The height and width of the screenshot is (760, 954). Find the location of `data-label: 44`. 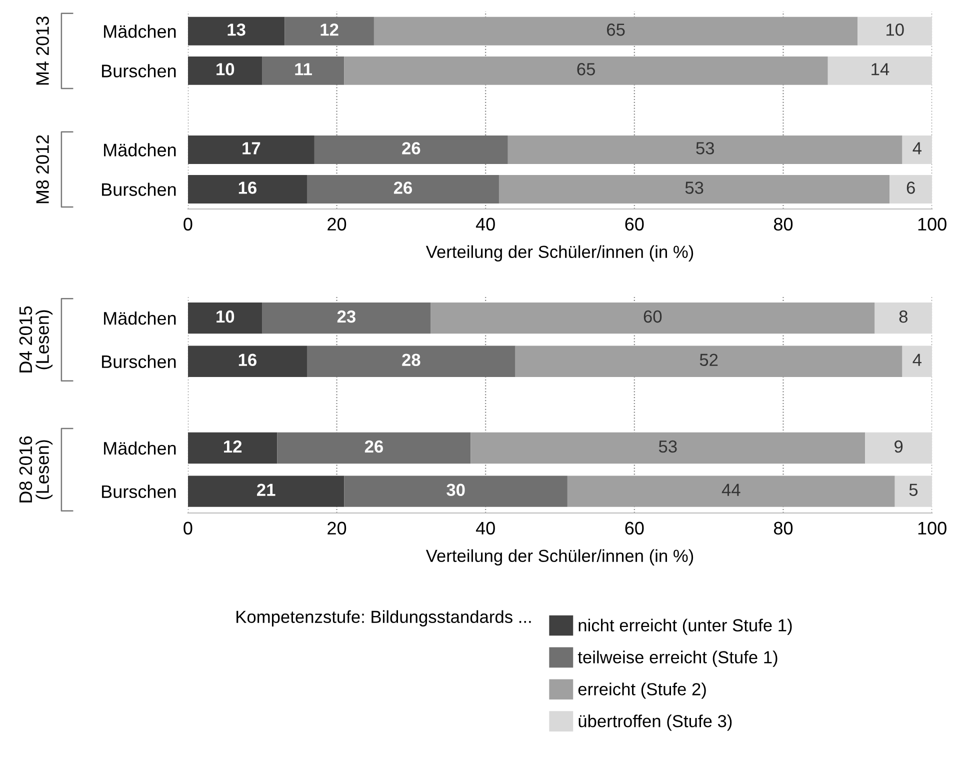

data-label: 44 is located at coordinates (731, 490).